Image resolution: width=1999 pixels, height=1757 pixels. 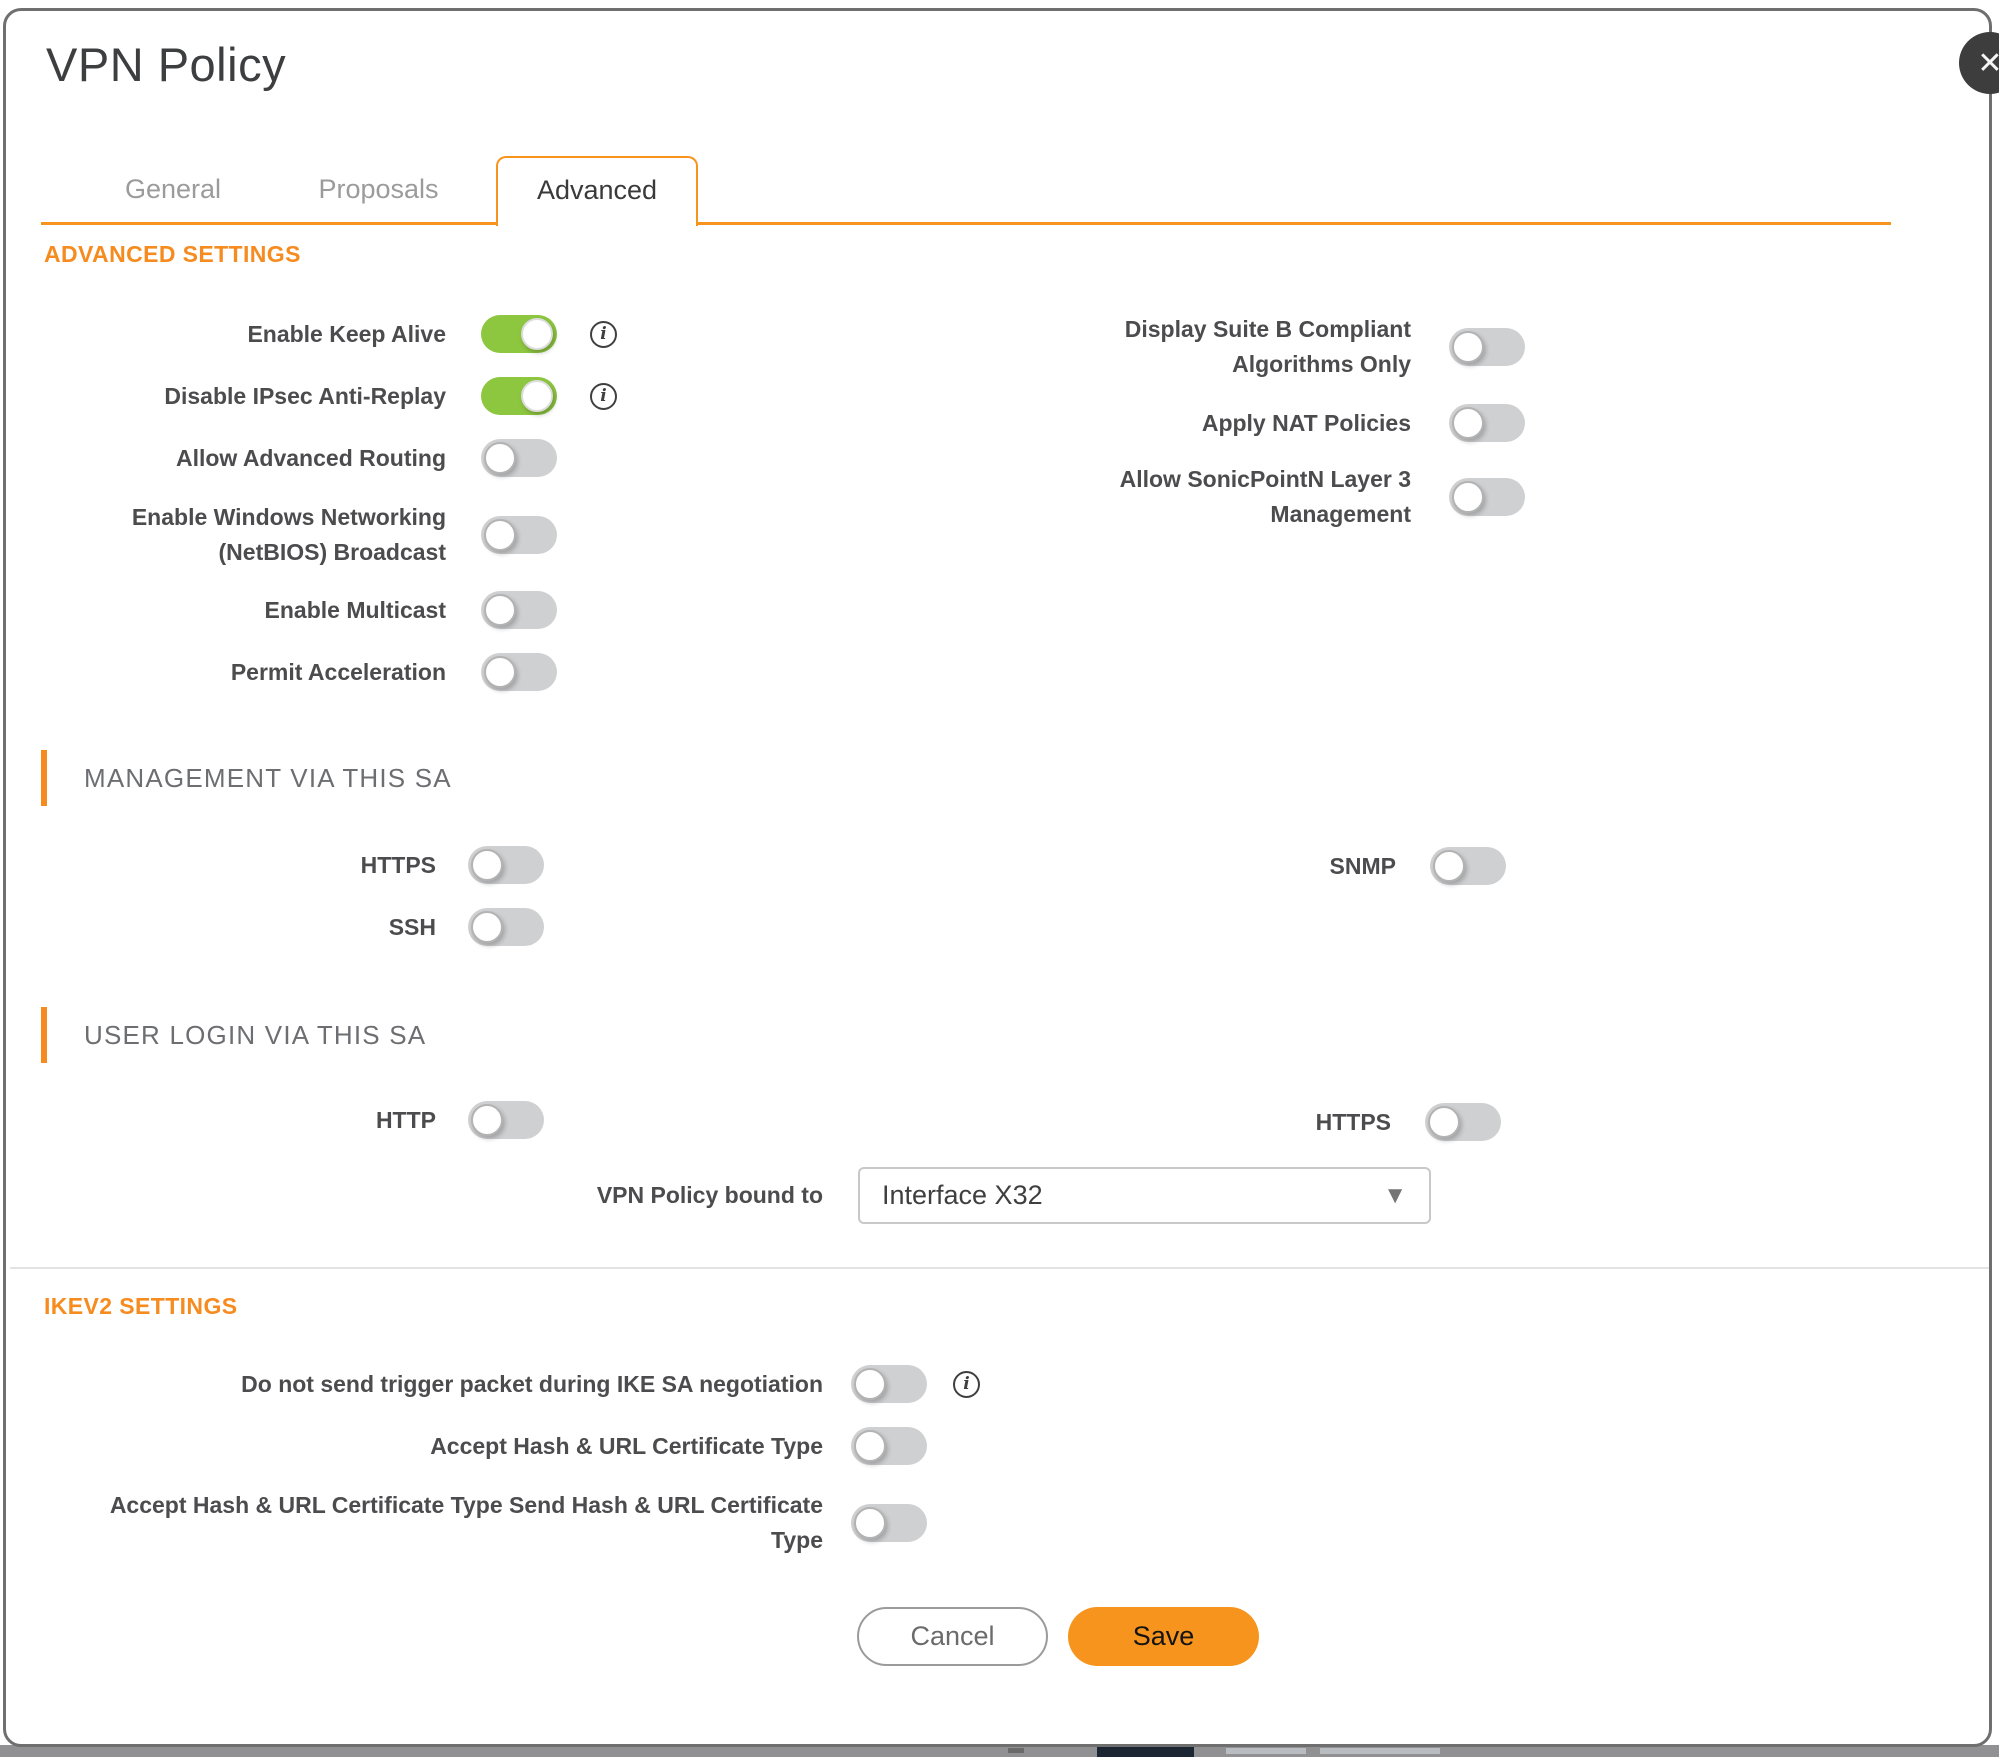 What do you see at coordinates (519, 535) in the screenshot?
I see `enable-windows-networking-toggle` at bounding box center [519, 535].